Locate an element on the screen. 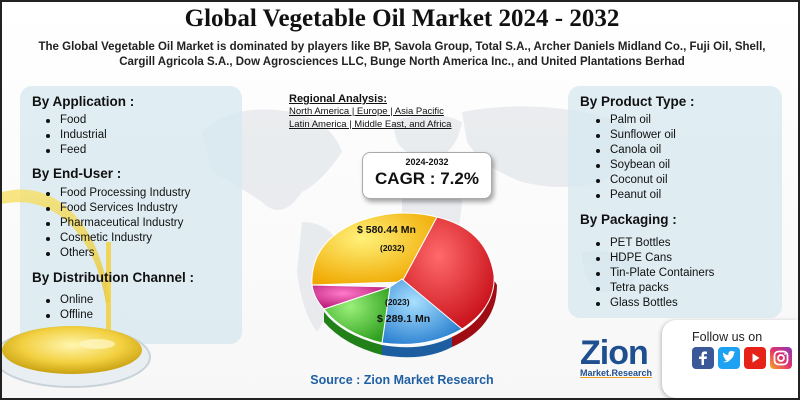  pie-year-2023: (2023) is located at coordinates (397, 302).